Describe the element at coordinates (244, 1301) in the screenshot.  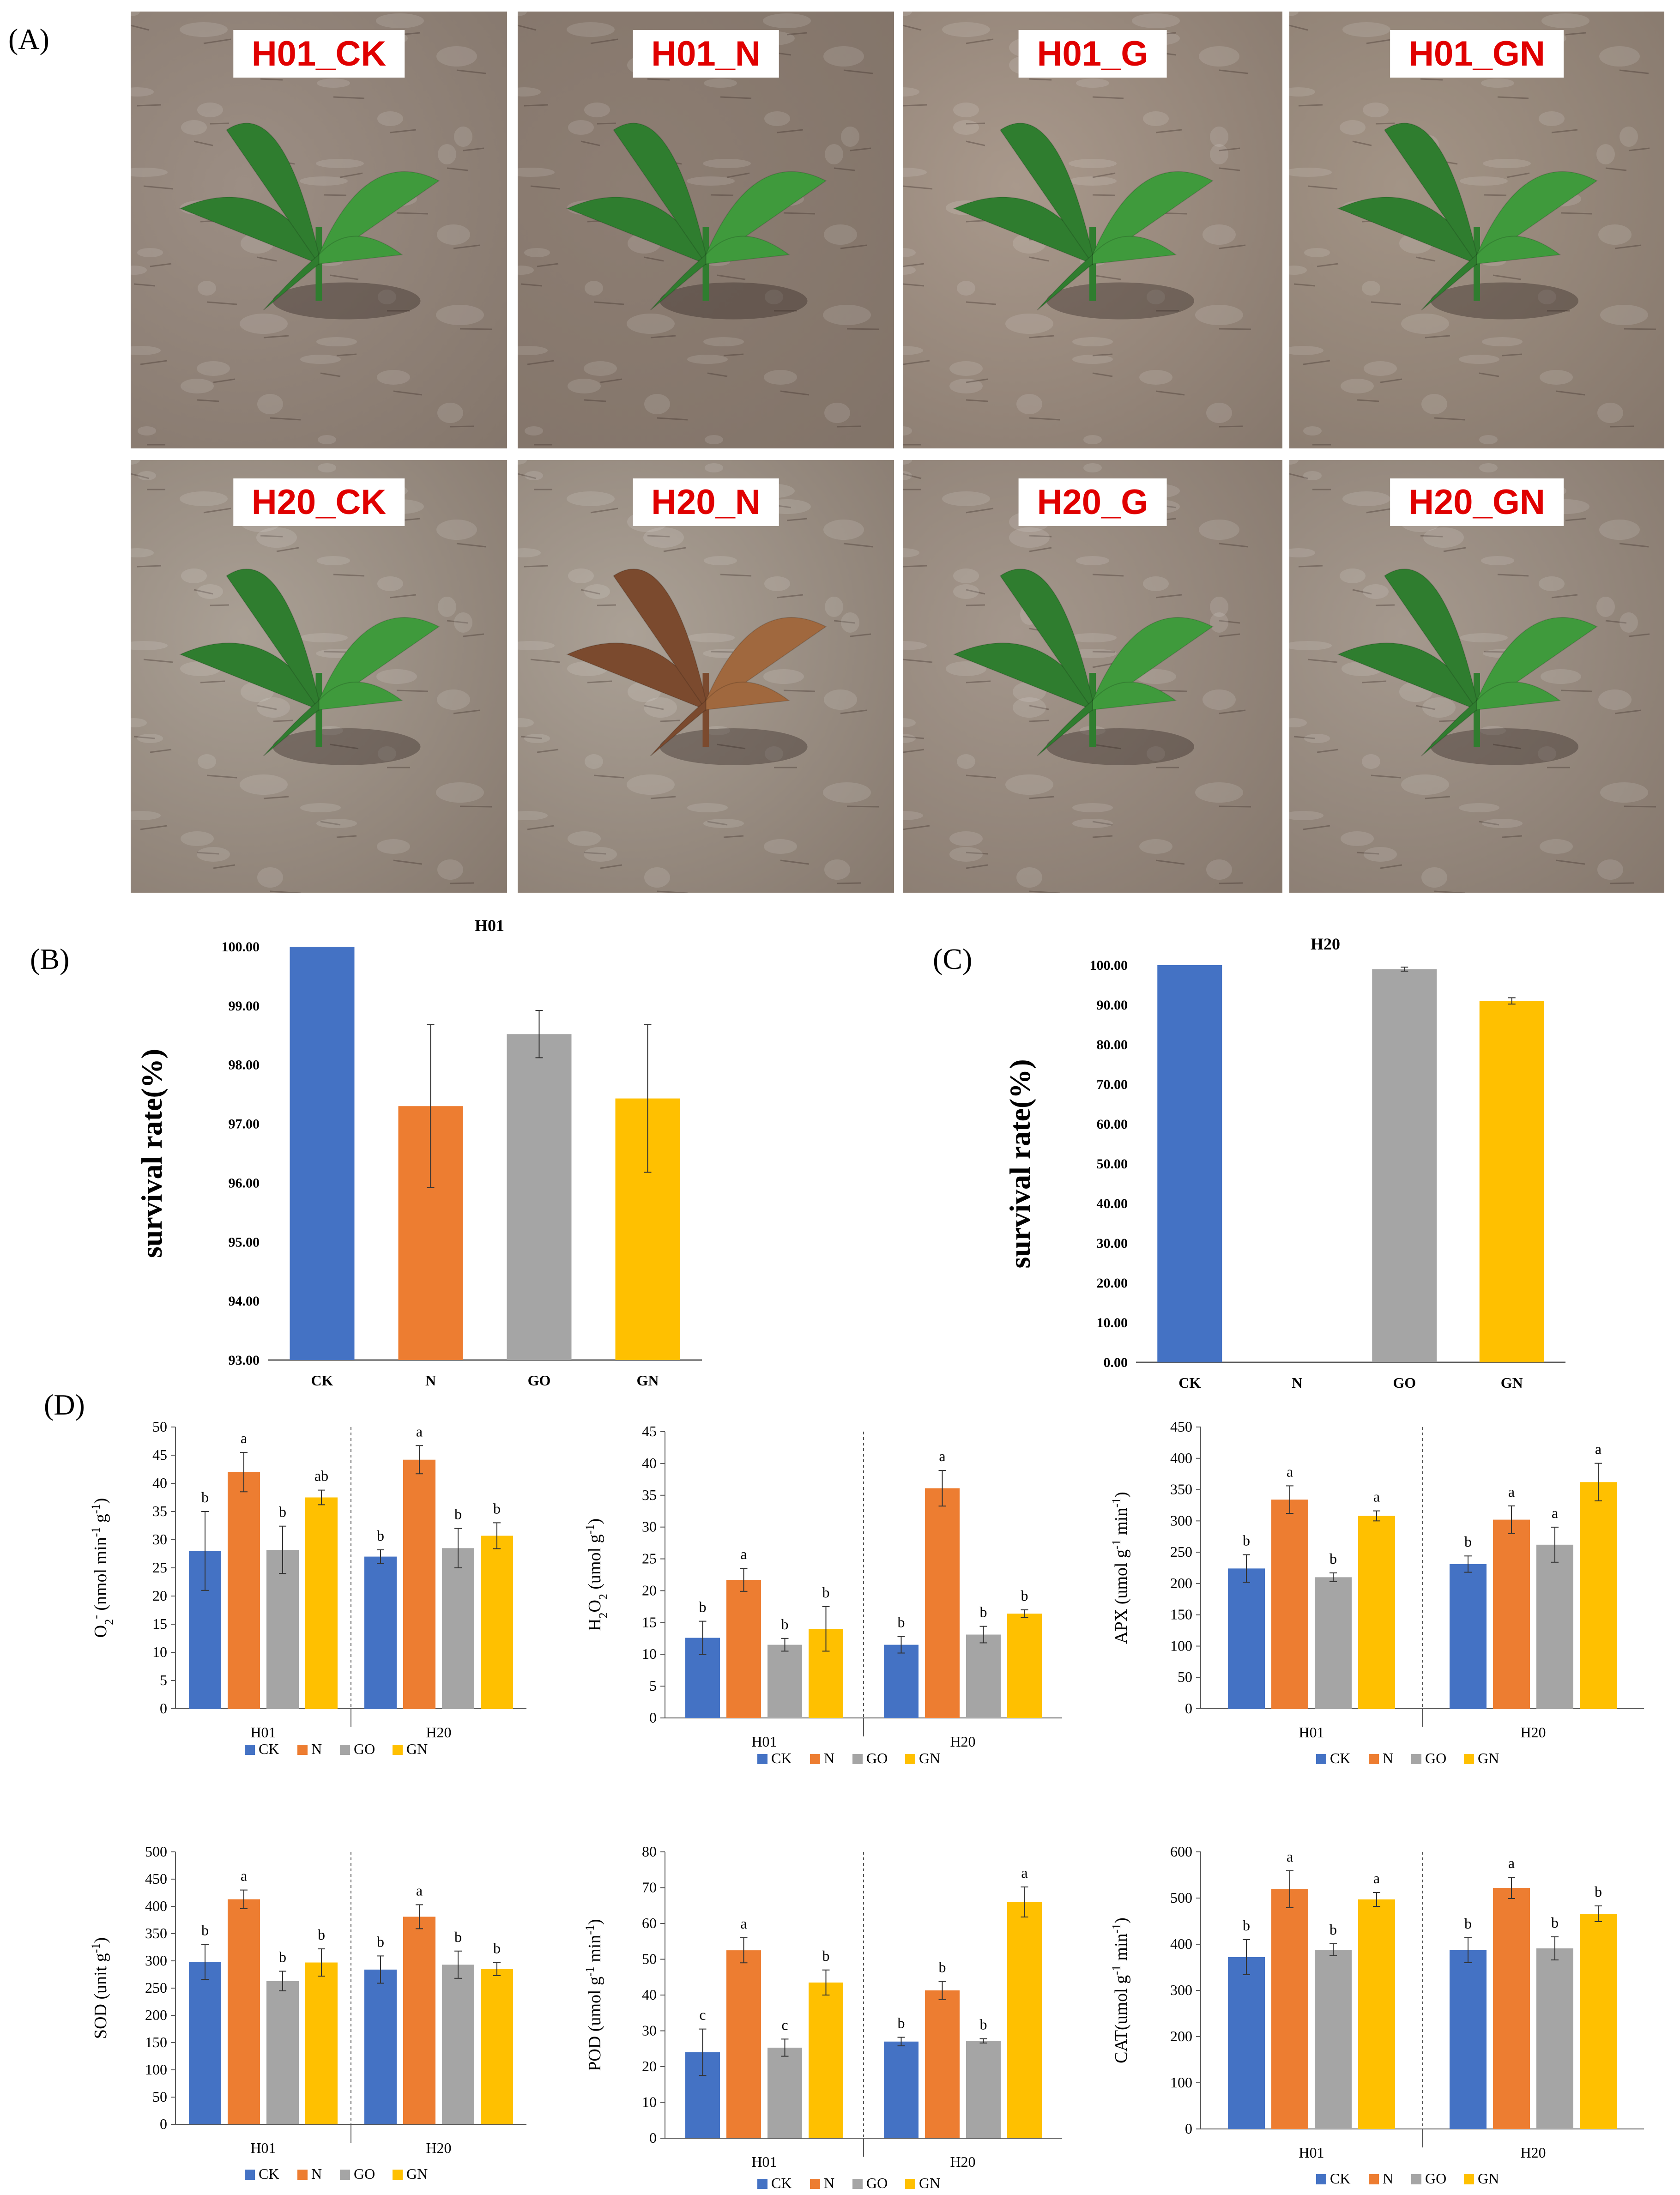
I see `y-tick-label: 94.00` at that location.